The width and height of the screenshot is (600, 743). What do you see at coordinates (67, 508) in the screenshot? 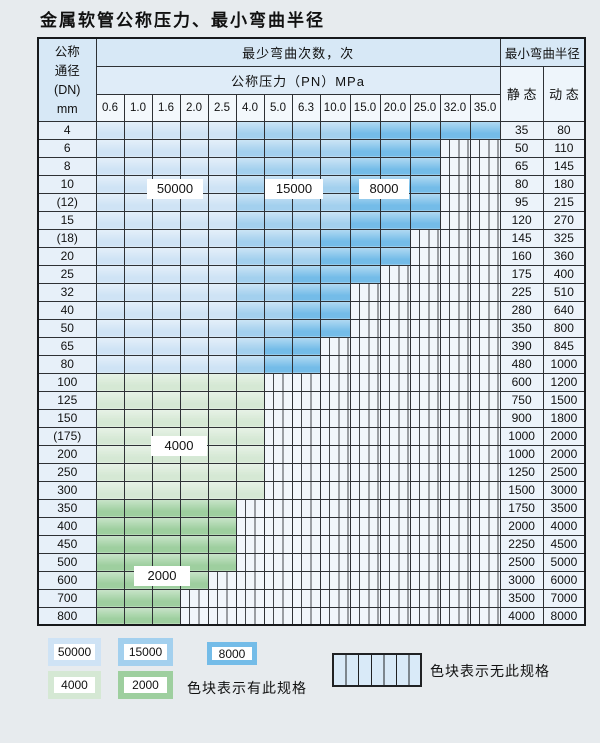
I see `dn-value: 350` at bounding box center [67, 508].